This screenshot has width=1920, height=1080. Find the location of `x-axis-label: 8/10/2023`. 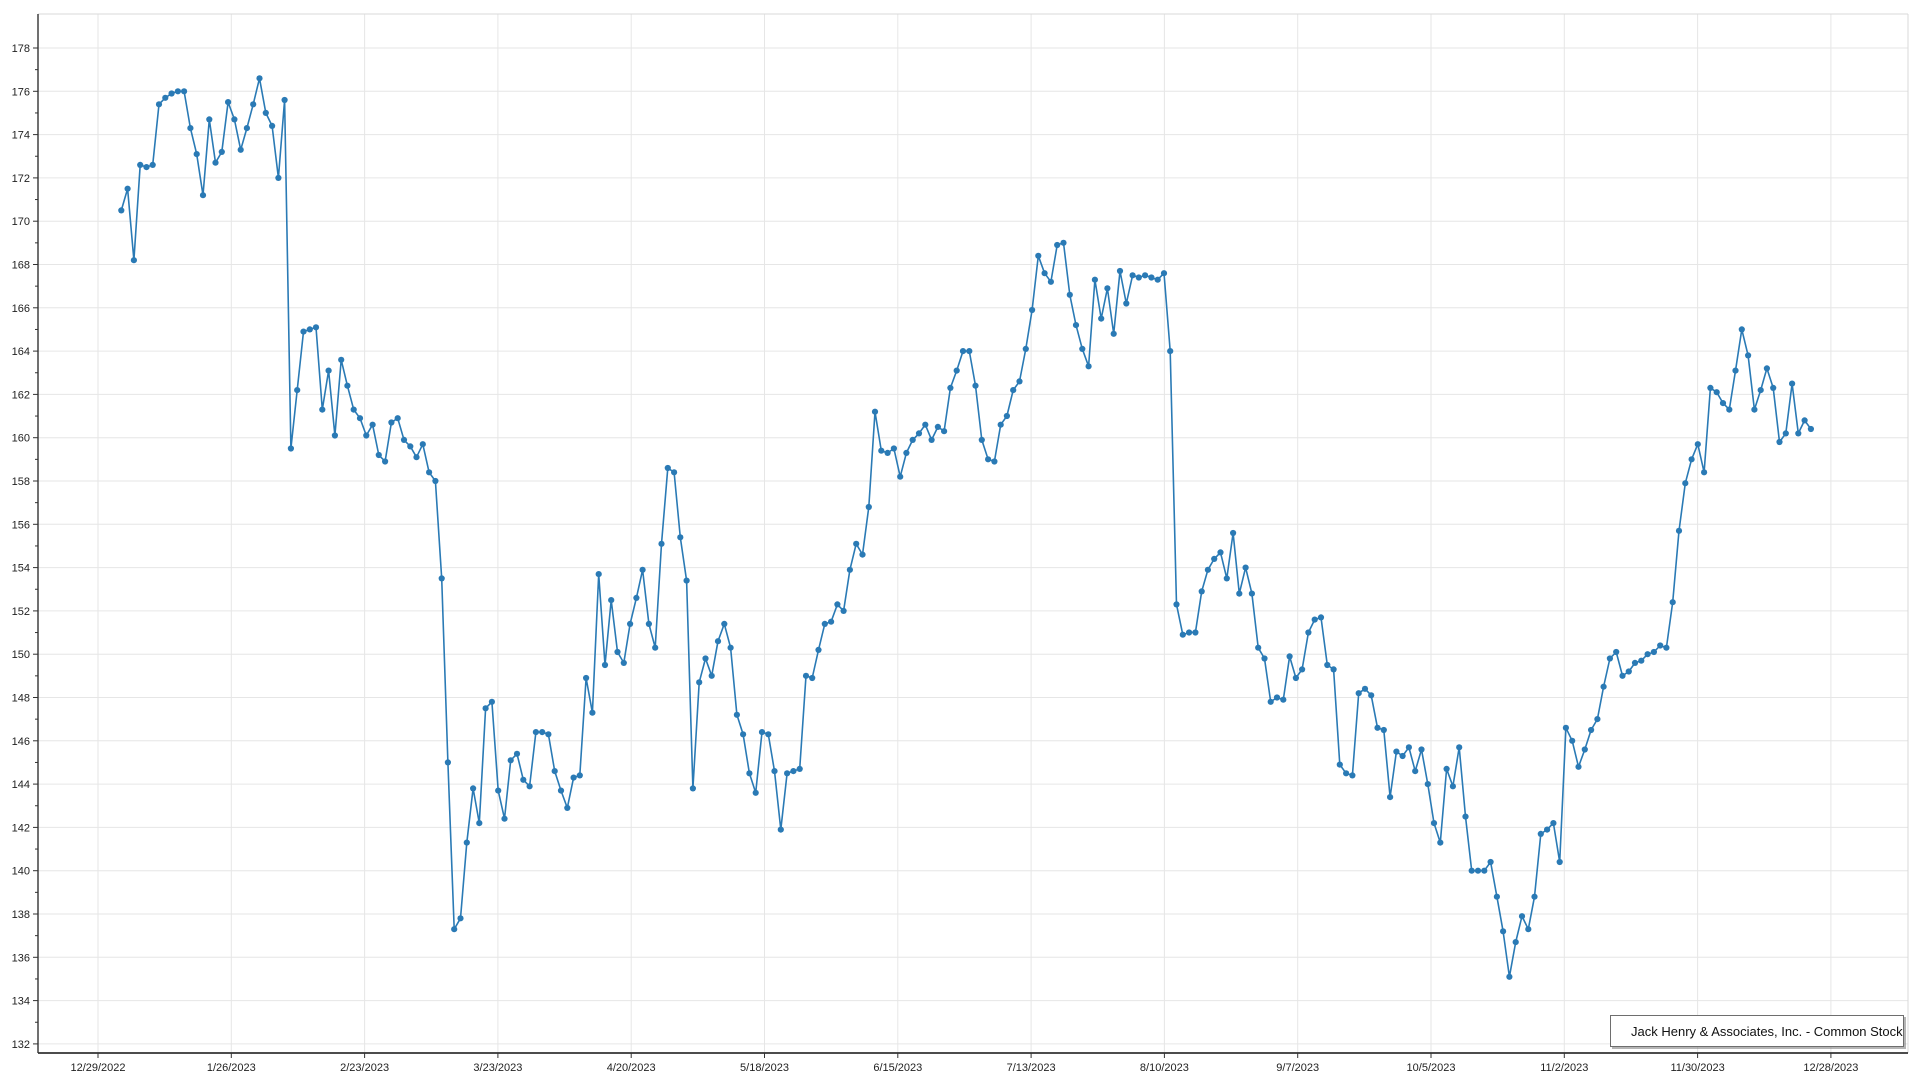

x-axis-label: 8/10/2023 is located at coordinates (1164, 1068).